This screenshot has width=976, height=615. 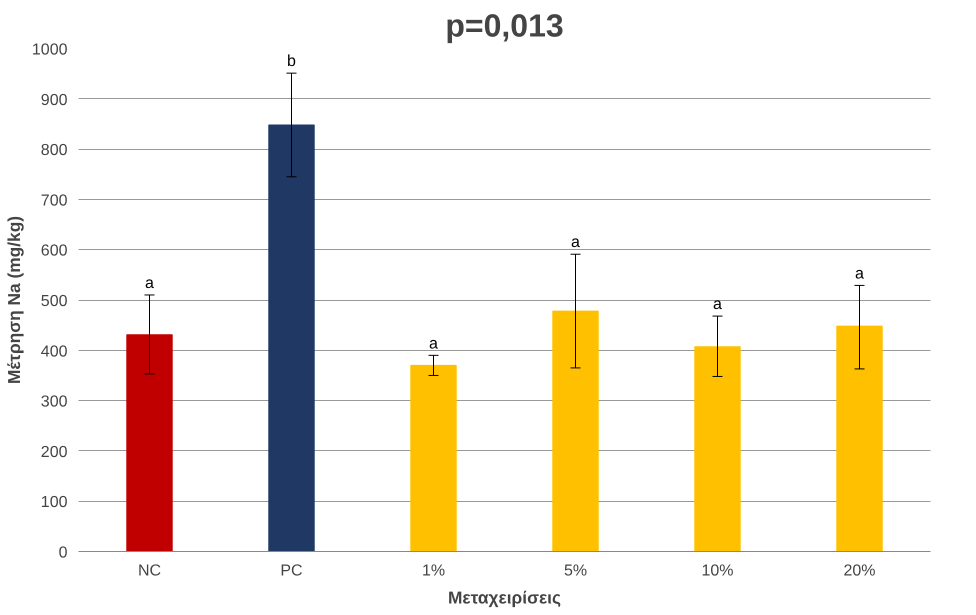 What do you see at coordinates (54, 351) in the screenshot?
I see `y-tick-label: 400` at bounding box center [54, 351].